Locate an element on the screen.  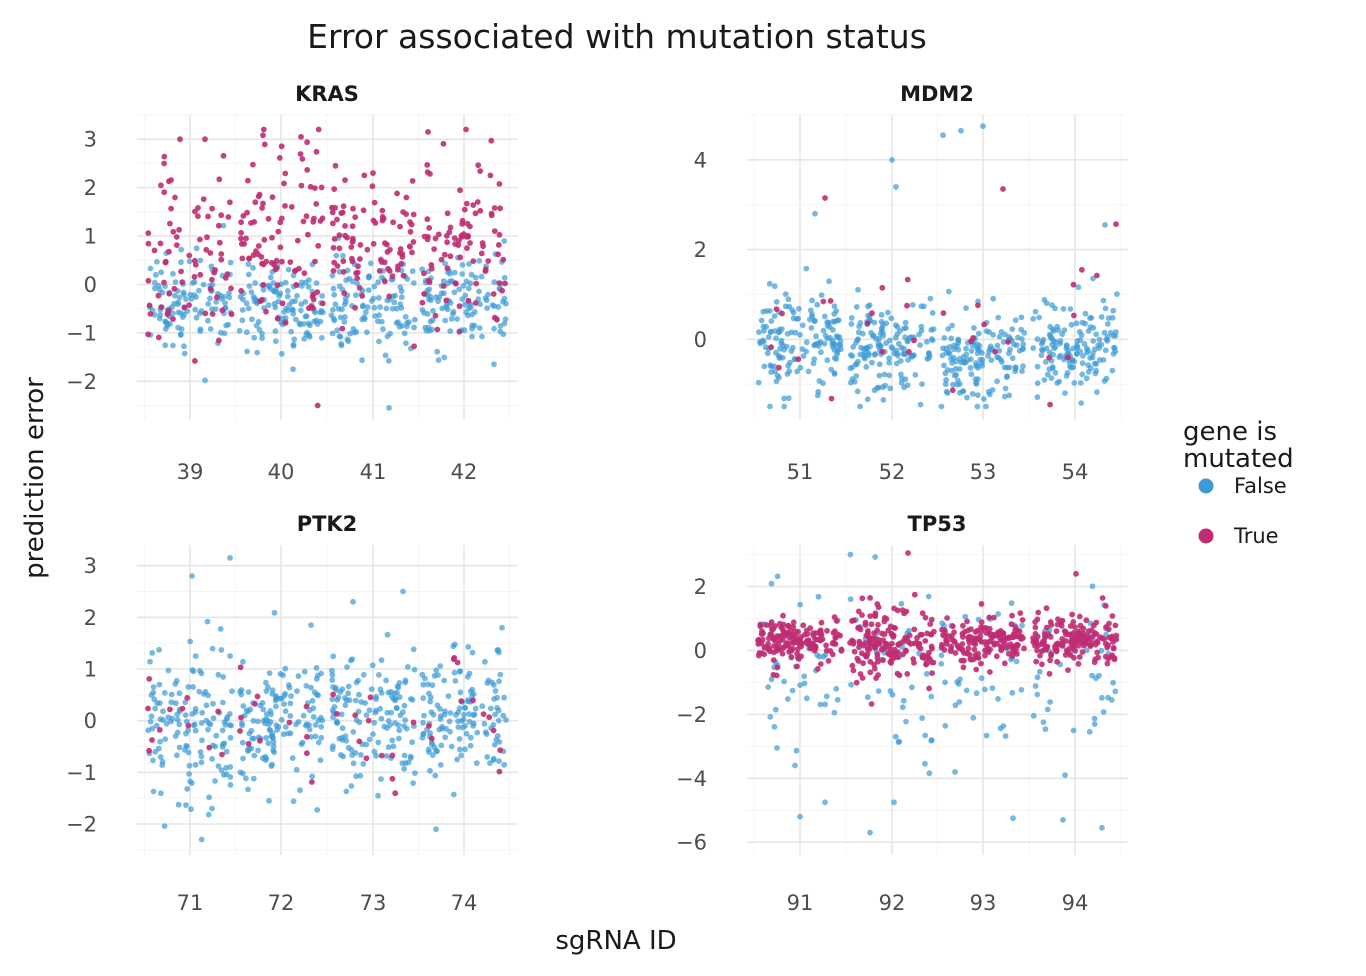
legend-title: gene is mutated is located at coordinates (1238, 445).